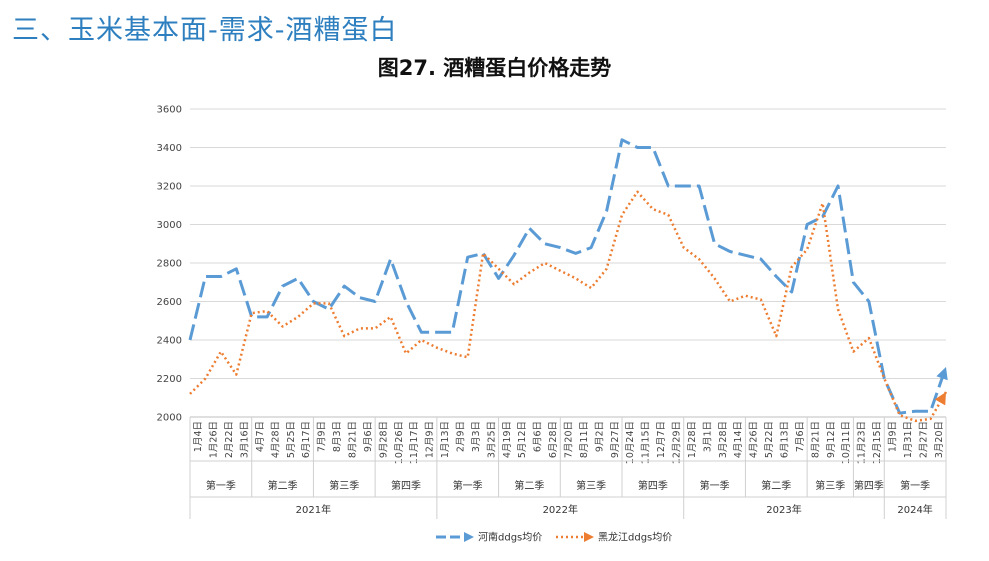 Image resolution: width=989 pixels, height=561 pixels. Describe the element at coordinates (939, 439) in the screenshot. I see `x-tick-label: 3月20日` at that location.